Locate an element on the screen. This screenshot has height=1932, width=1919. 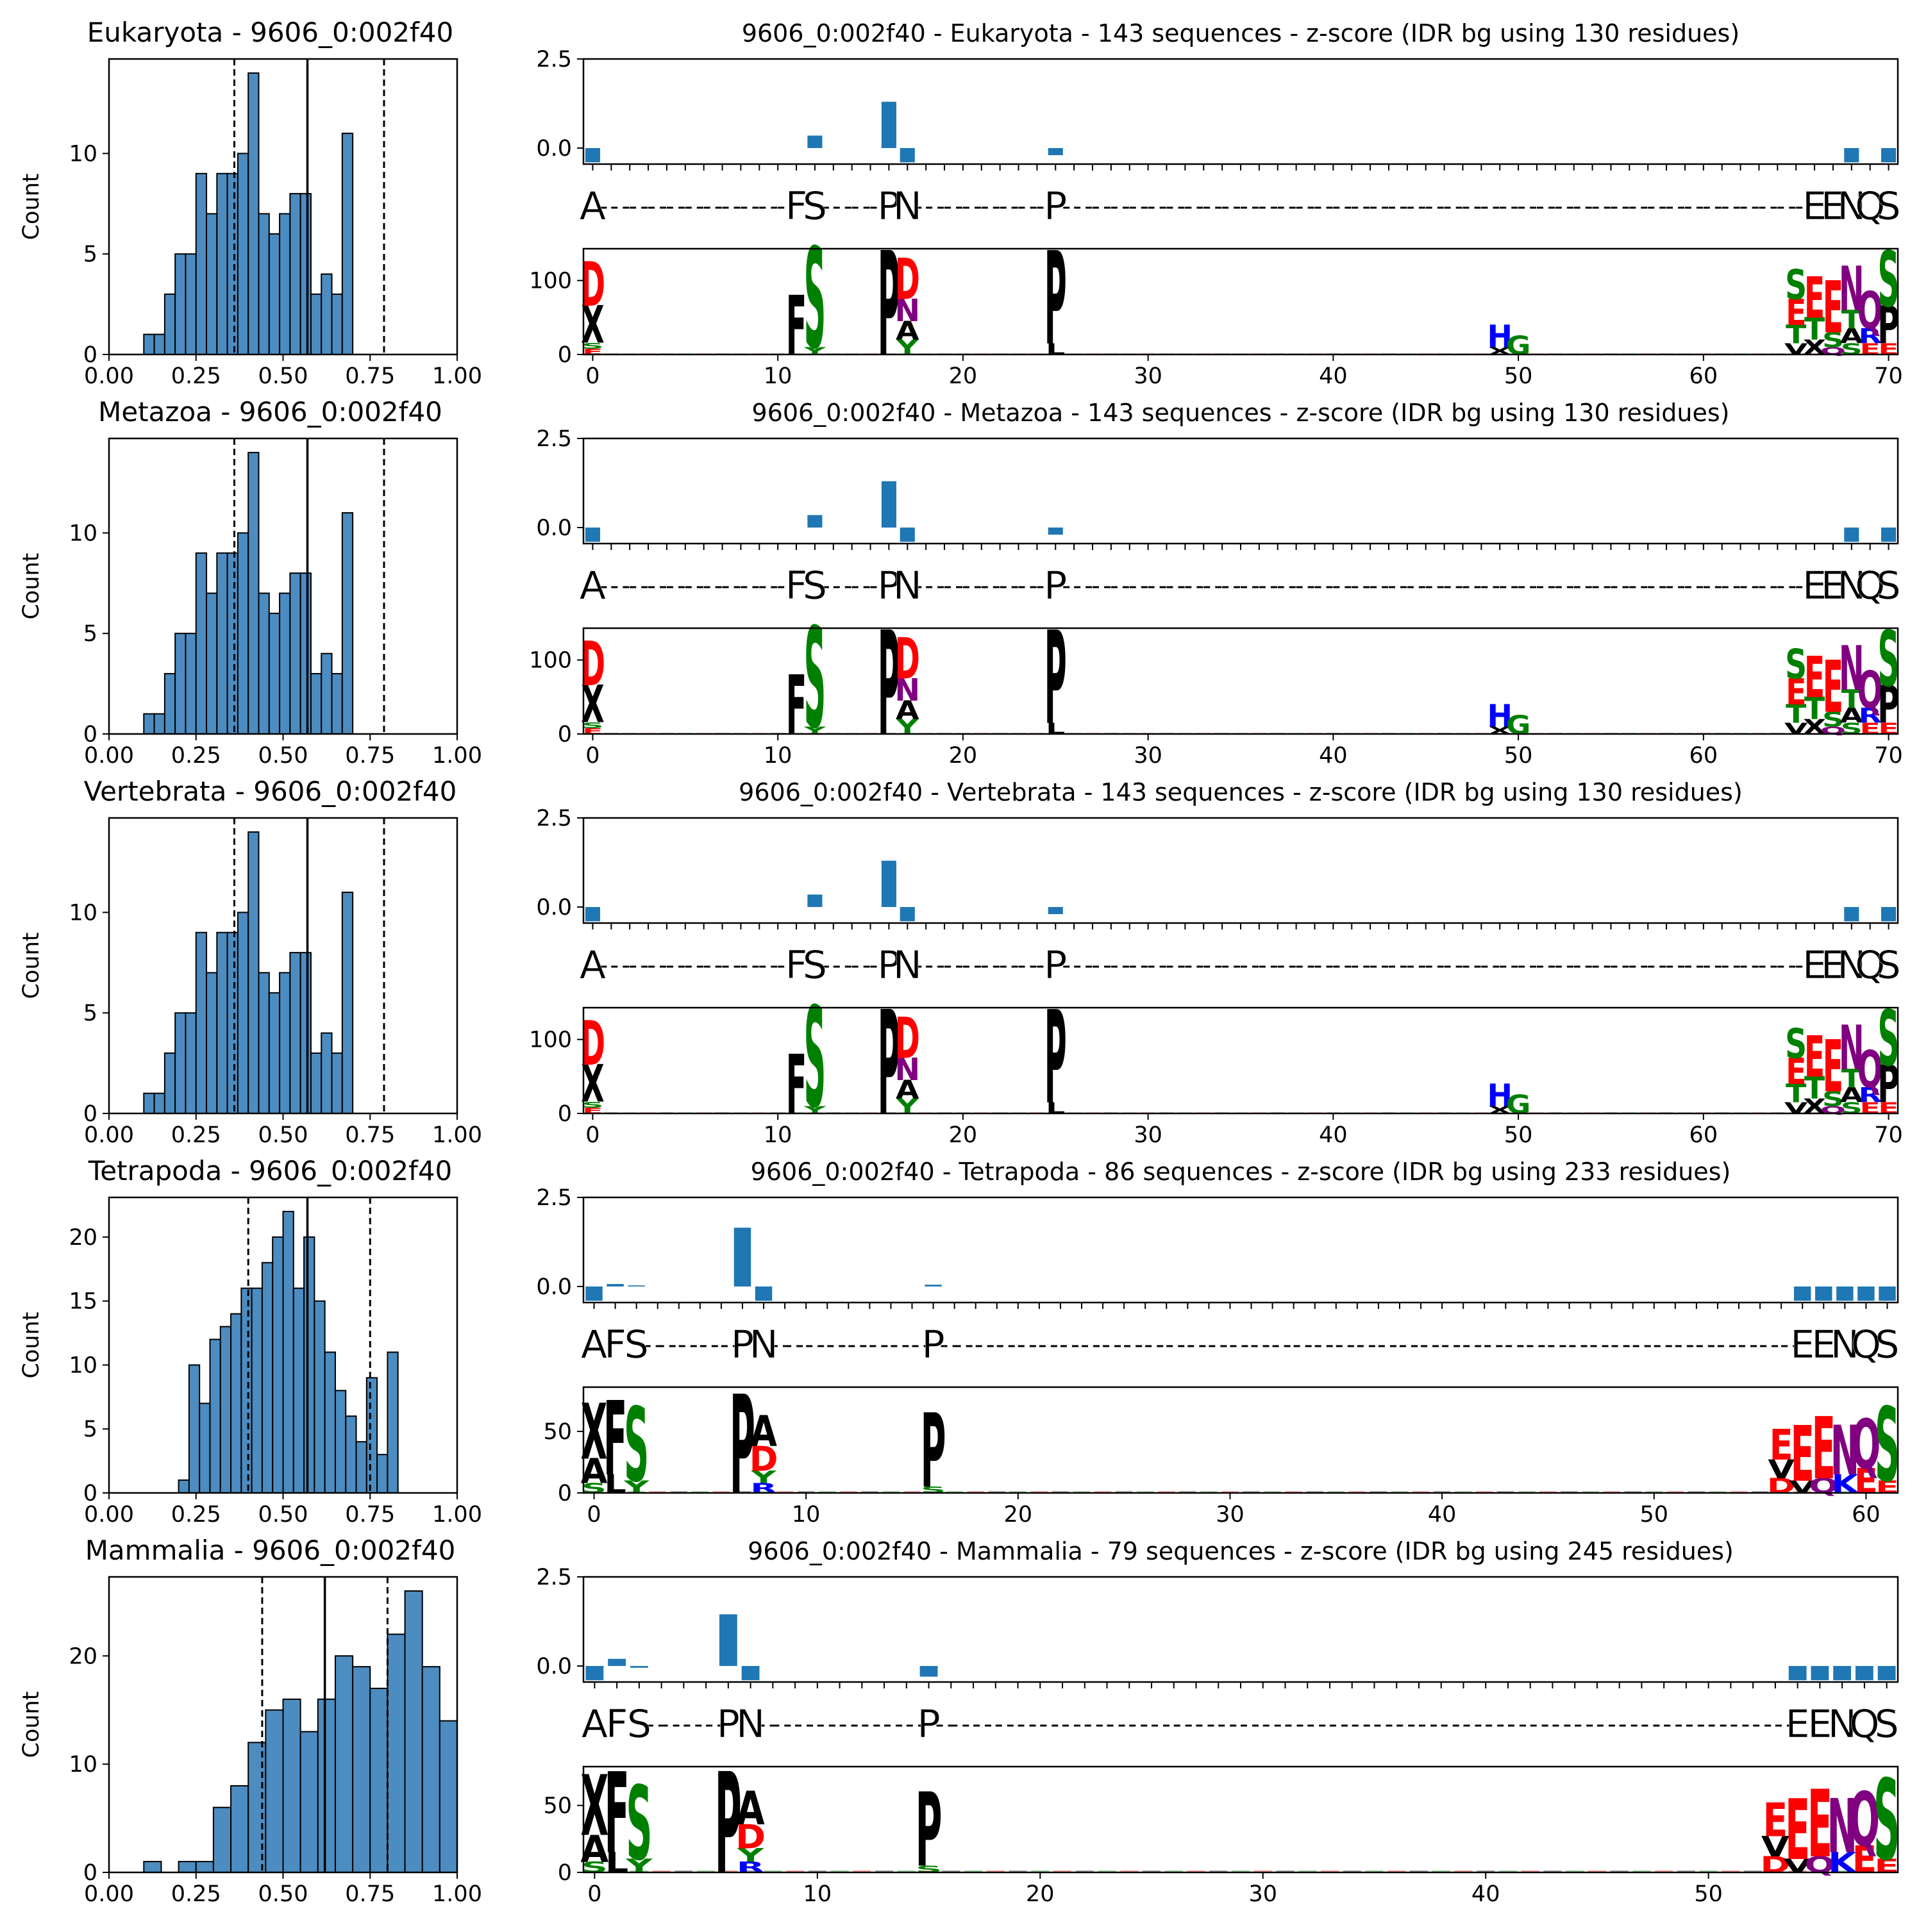
logo-letter: P is located at coordinates (1056, 1059).